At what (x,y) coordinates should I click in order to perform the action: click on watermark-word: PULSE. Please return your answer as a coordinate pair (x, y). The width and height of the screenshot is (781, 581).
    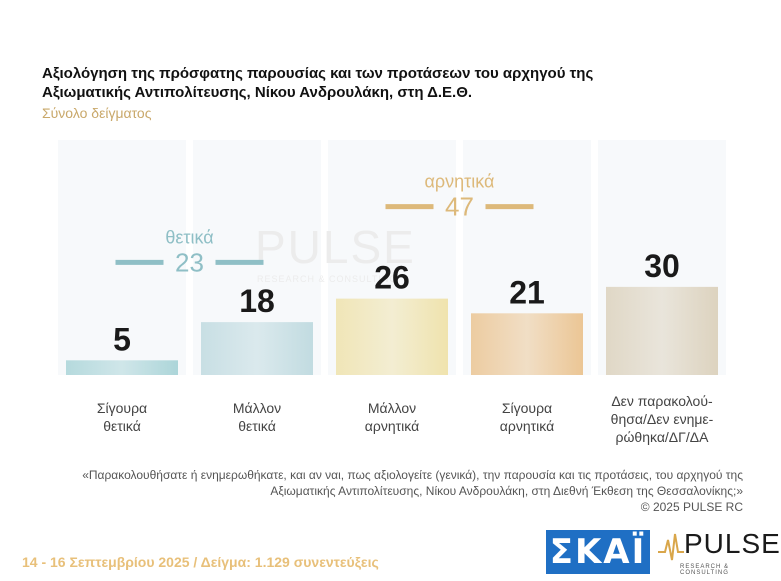
    Looking at the image, I should click on (335, 247).